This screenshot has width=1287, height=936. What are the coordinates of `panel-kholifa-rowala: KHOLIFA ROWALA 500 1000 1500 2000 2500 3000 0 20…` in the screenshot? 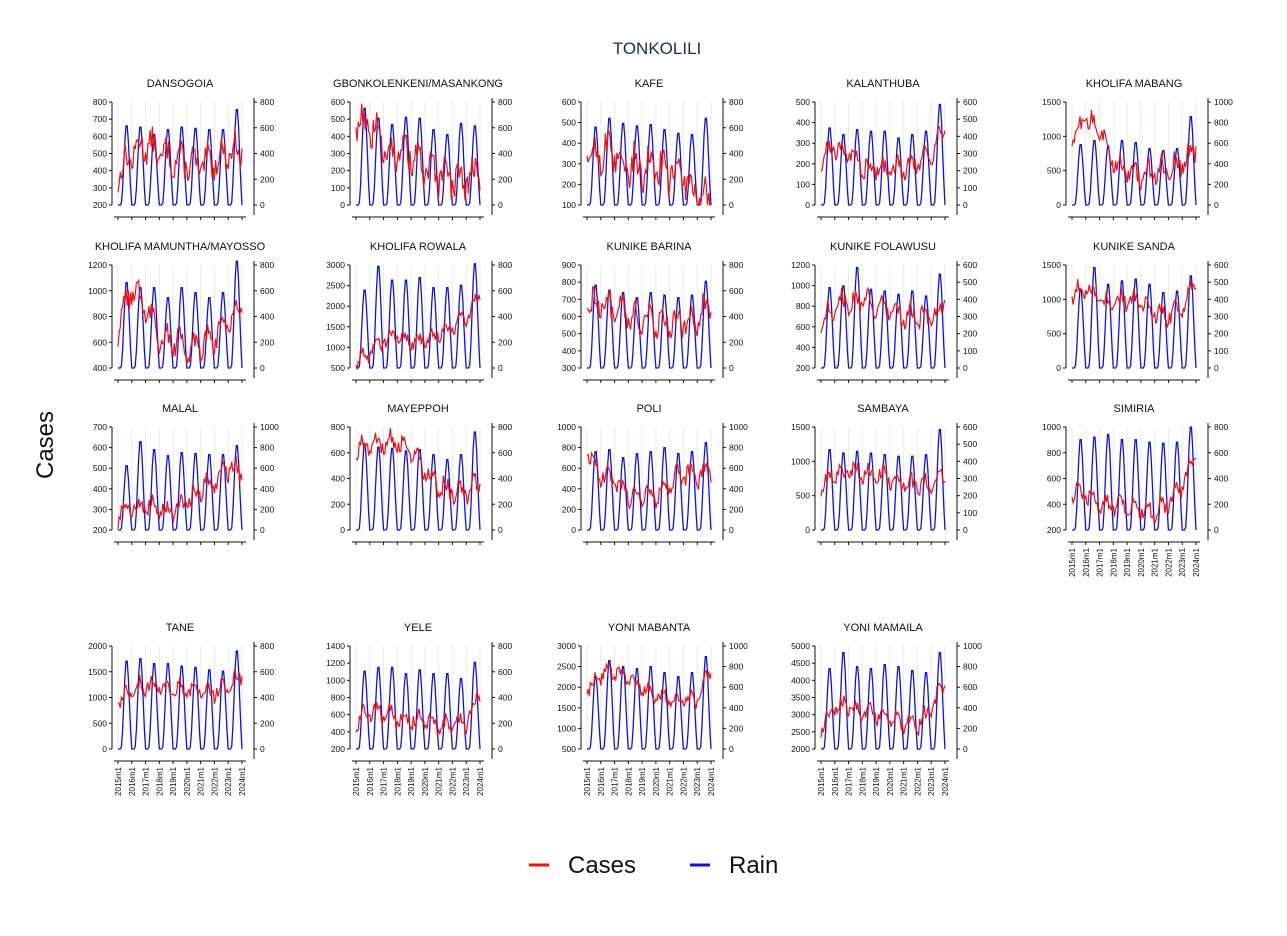 It's located at (419, 312).